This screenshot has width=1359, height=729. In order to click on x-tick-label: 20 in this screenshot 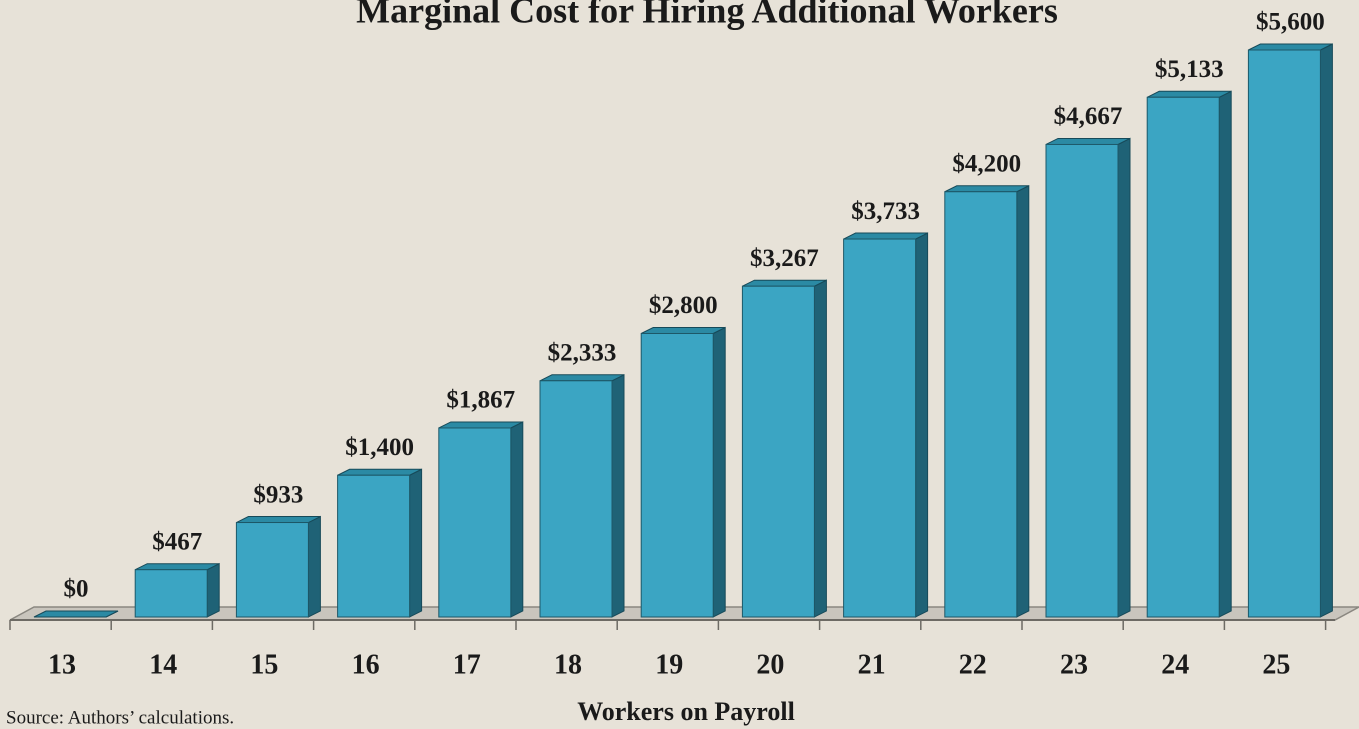, I will do `click(770, 664)`.